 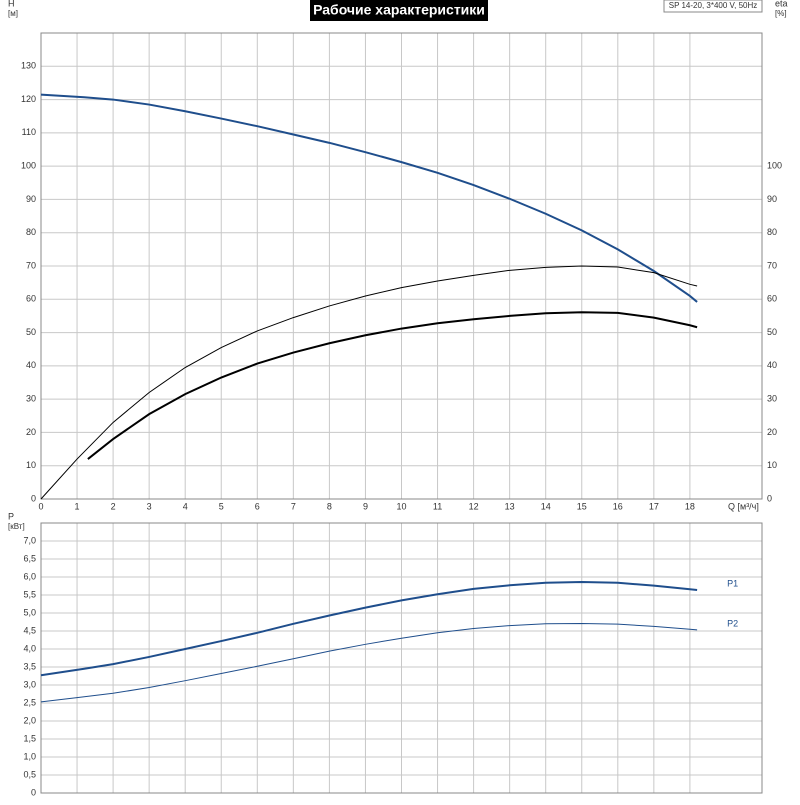 I want to click on y-unit: [кВт], so click(x=16, y=526).